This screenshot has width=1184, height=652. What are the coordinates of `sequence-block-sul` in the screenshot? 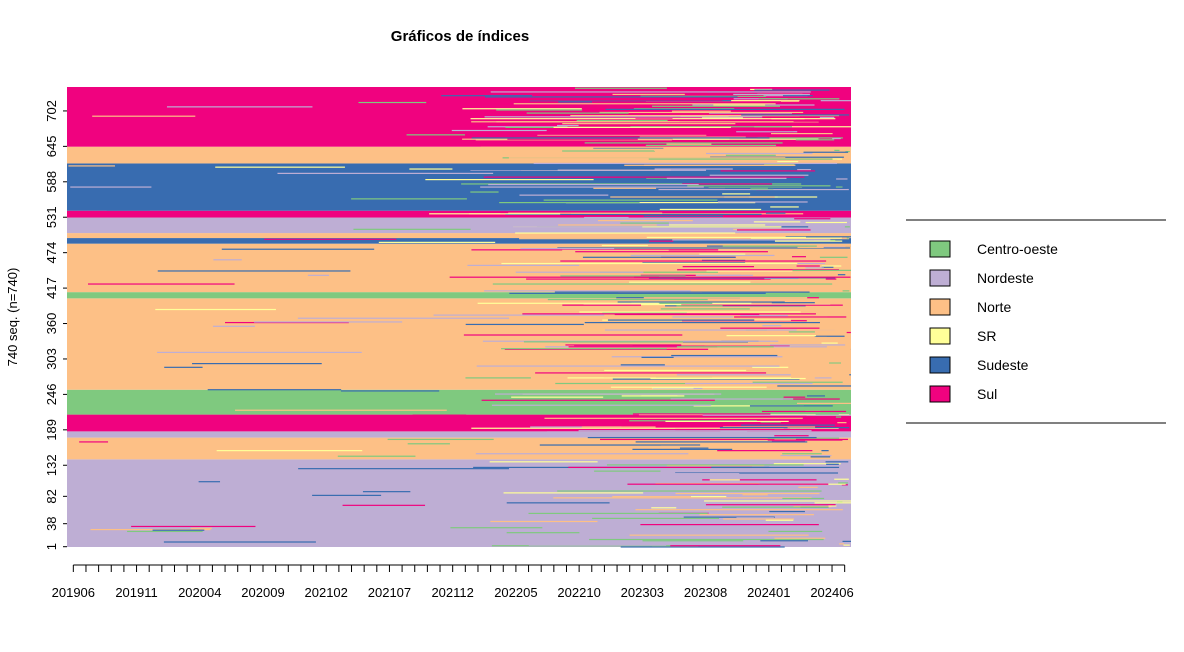 It's located at (459, 423).